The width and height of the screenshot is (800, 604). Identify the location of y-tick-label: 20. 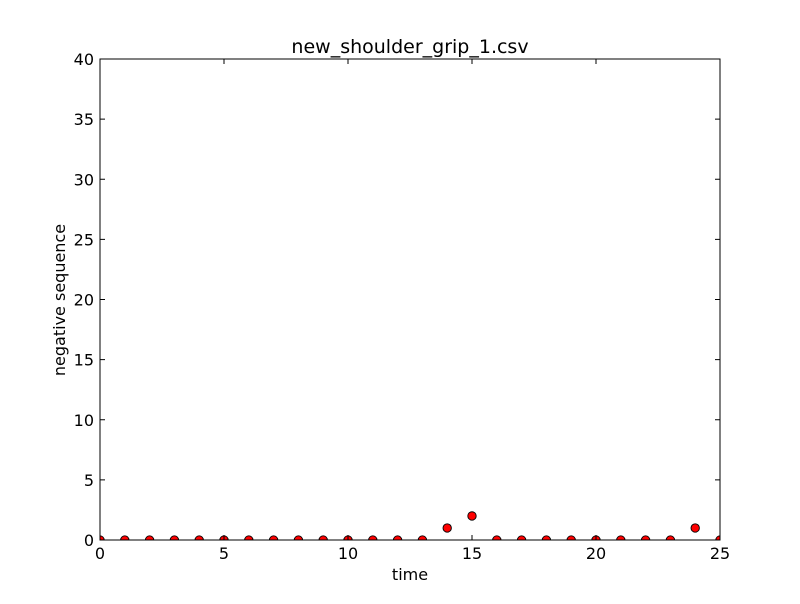
(84, 300).